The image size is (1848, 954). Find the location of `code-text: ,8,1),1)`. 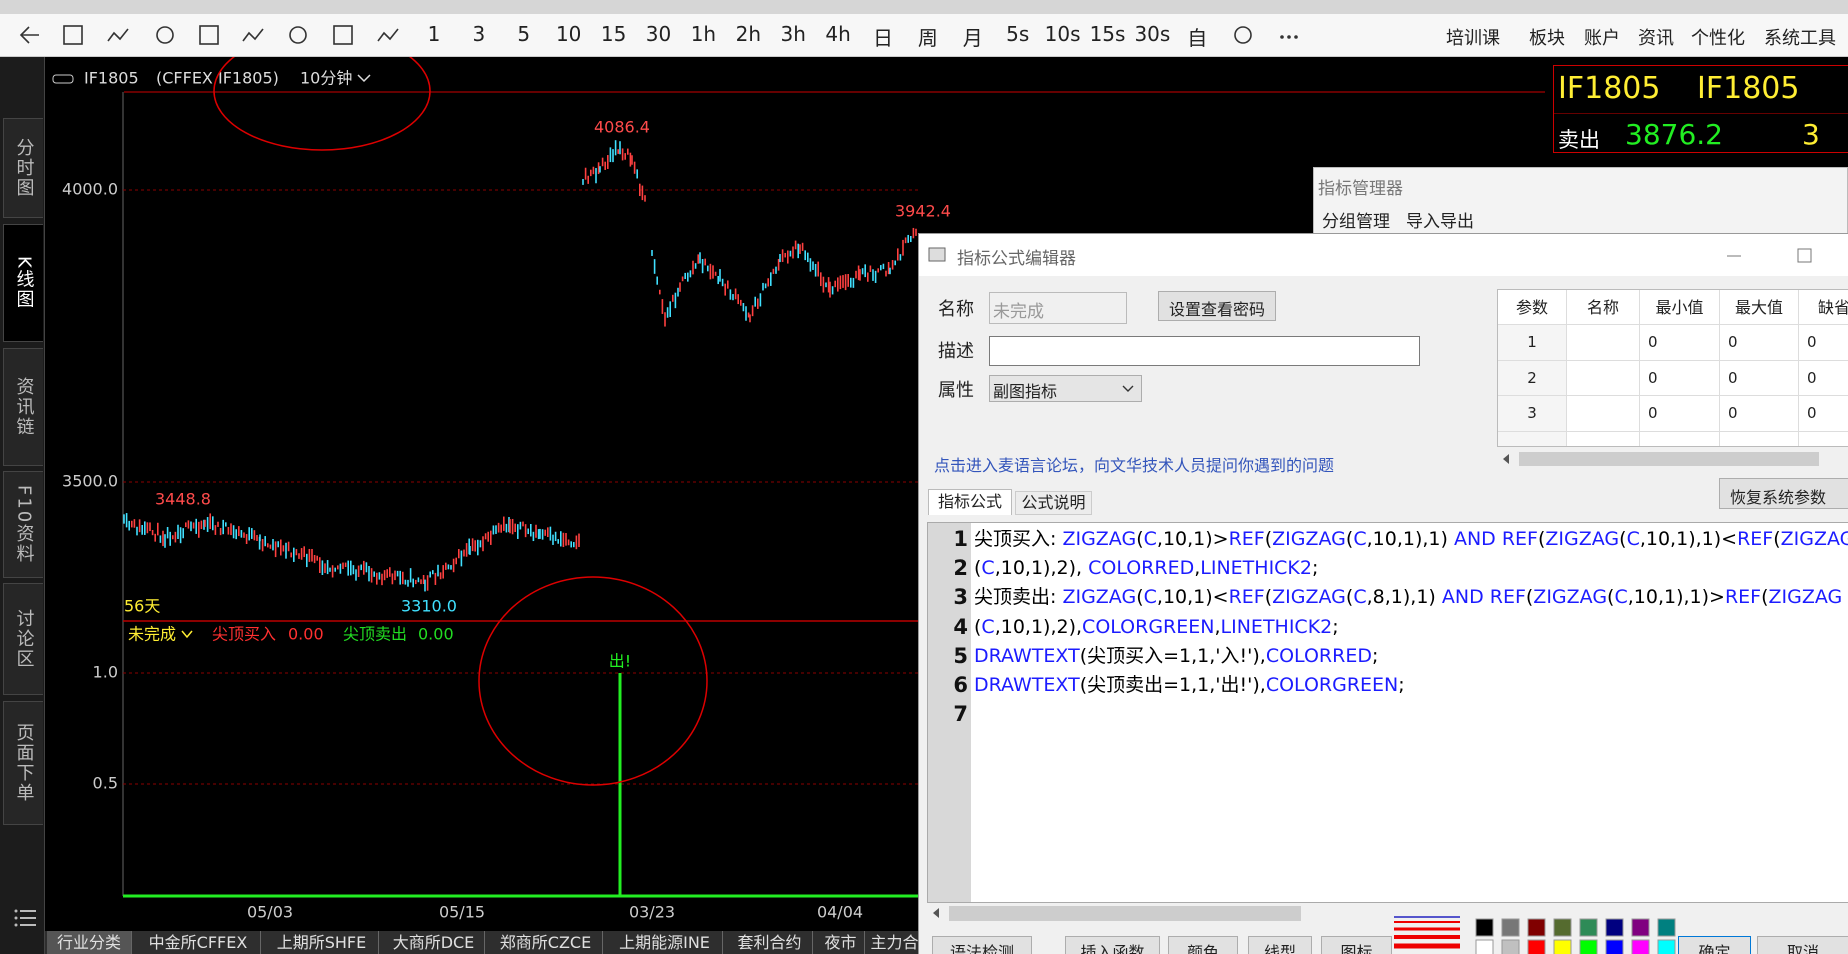

code-text: ,8,1),1) is located at coordinates (1404, 597).